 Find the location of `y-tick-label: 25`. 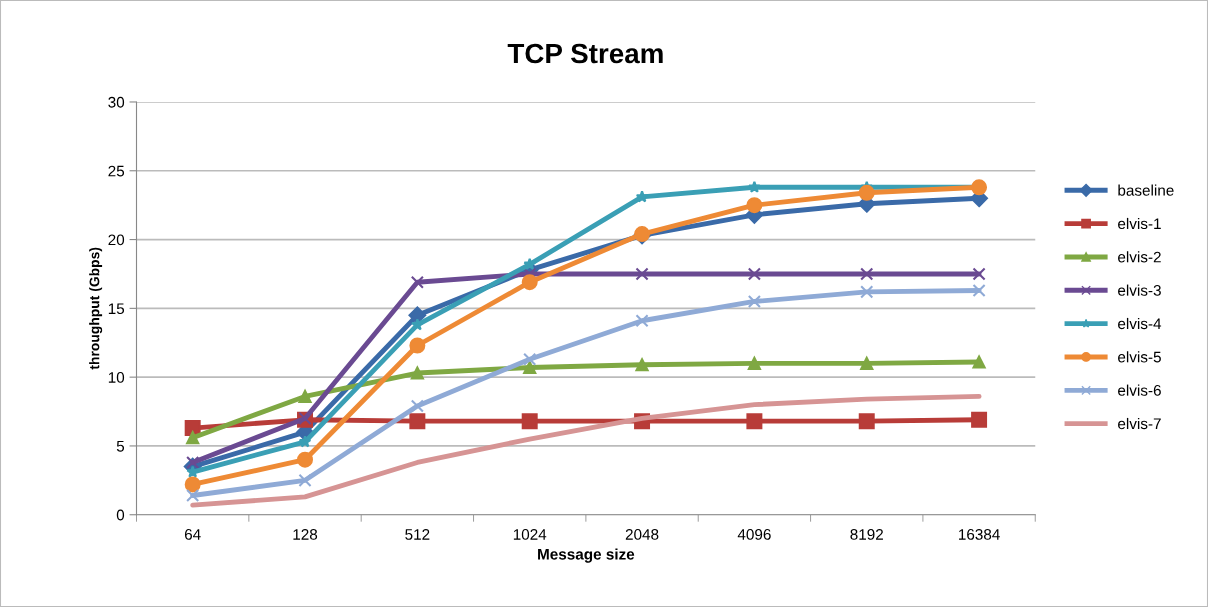

y-tick-label: 25 is located at coordinates (116, 171).